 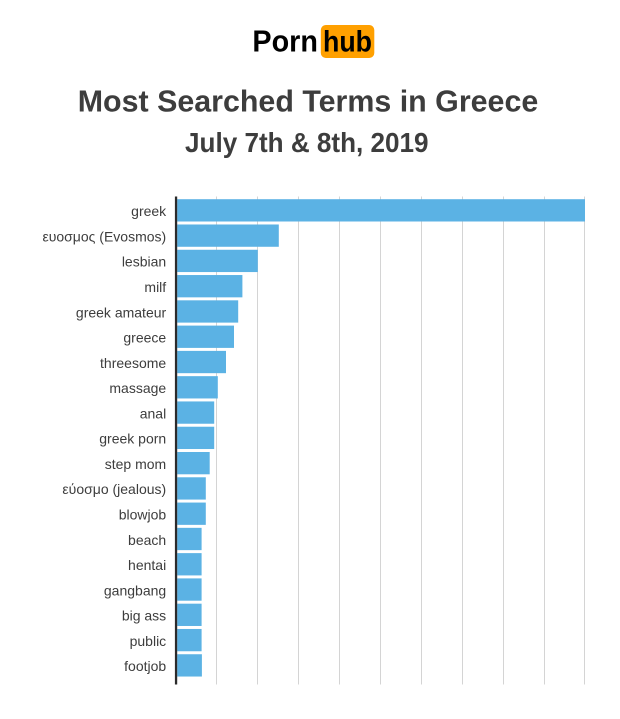 What do you see at coordinates (144, 262) in the screenshot?
I see `svg-text: lesbian` at bounding box center [144, 262].